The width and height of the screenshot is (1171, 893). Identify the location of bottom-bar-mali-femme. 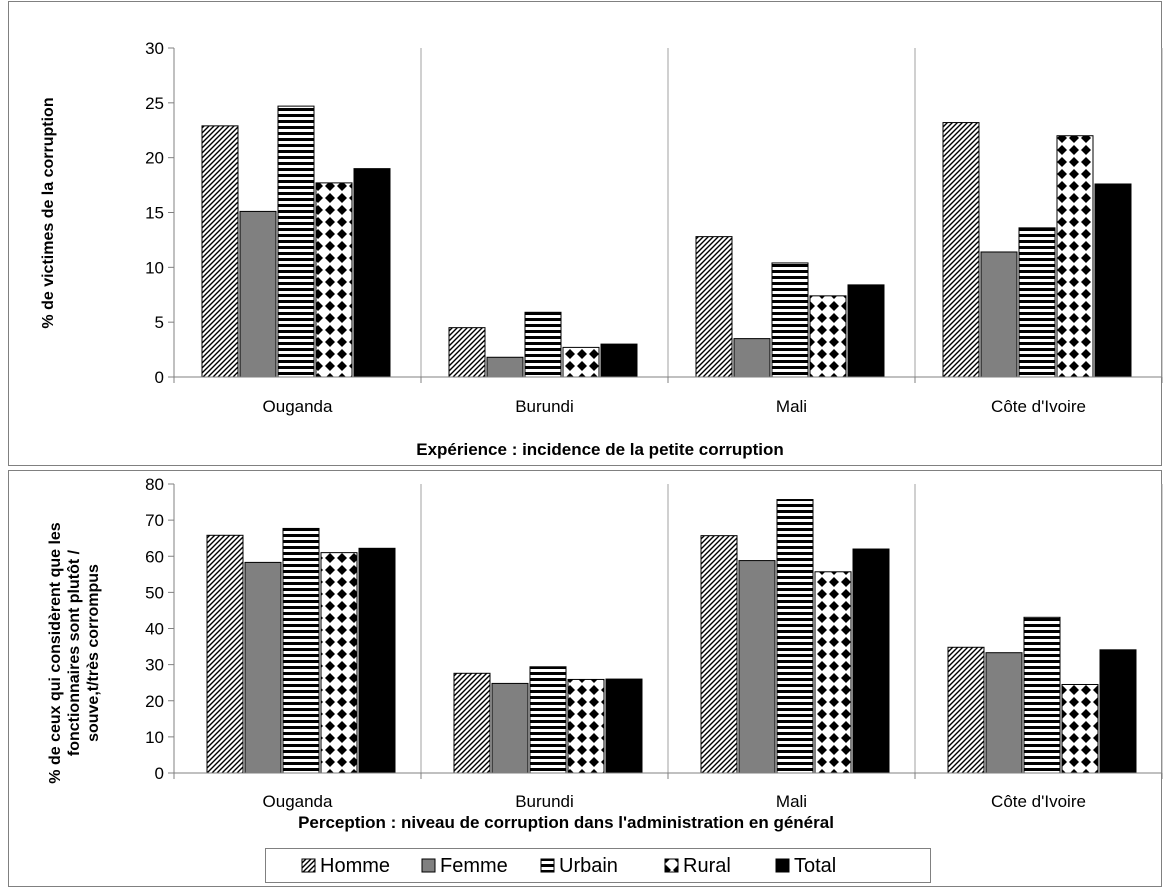
(757, 667).